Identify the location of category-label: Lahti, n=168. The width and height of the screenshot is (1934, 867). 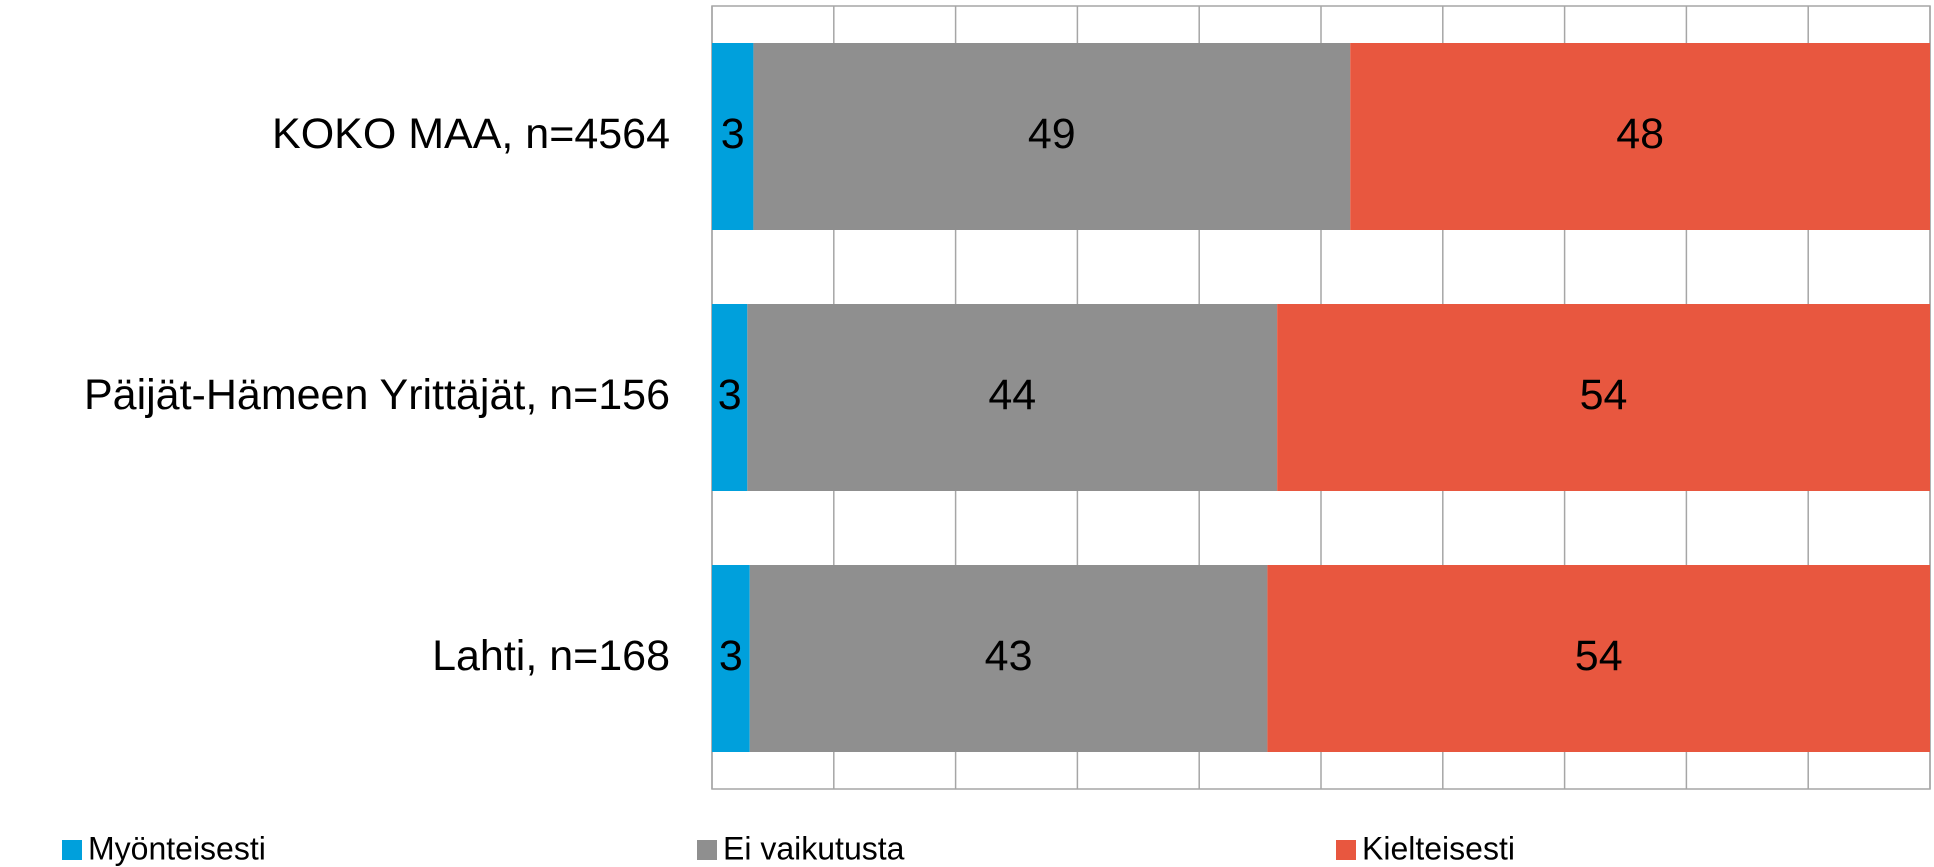
(551, 656).